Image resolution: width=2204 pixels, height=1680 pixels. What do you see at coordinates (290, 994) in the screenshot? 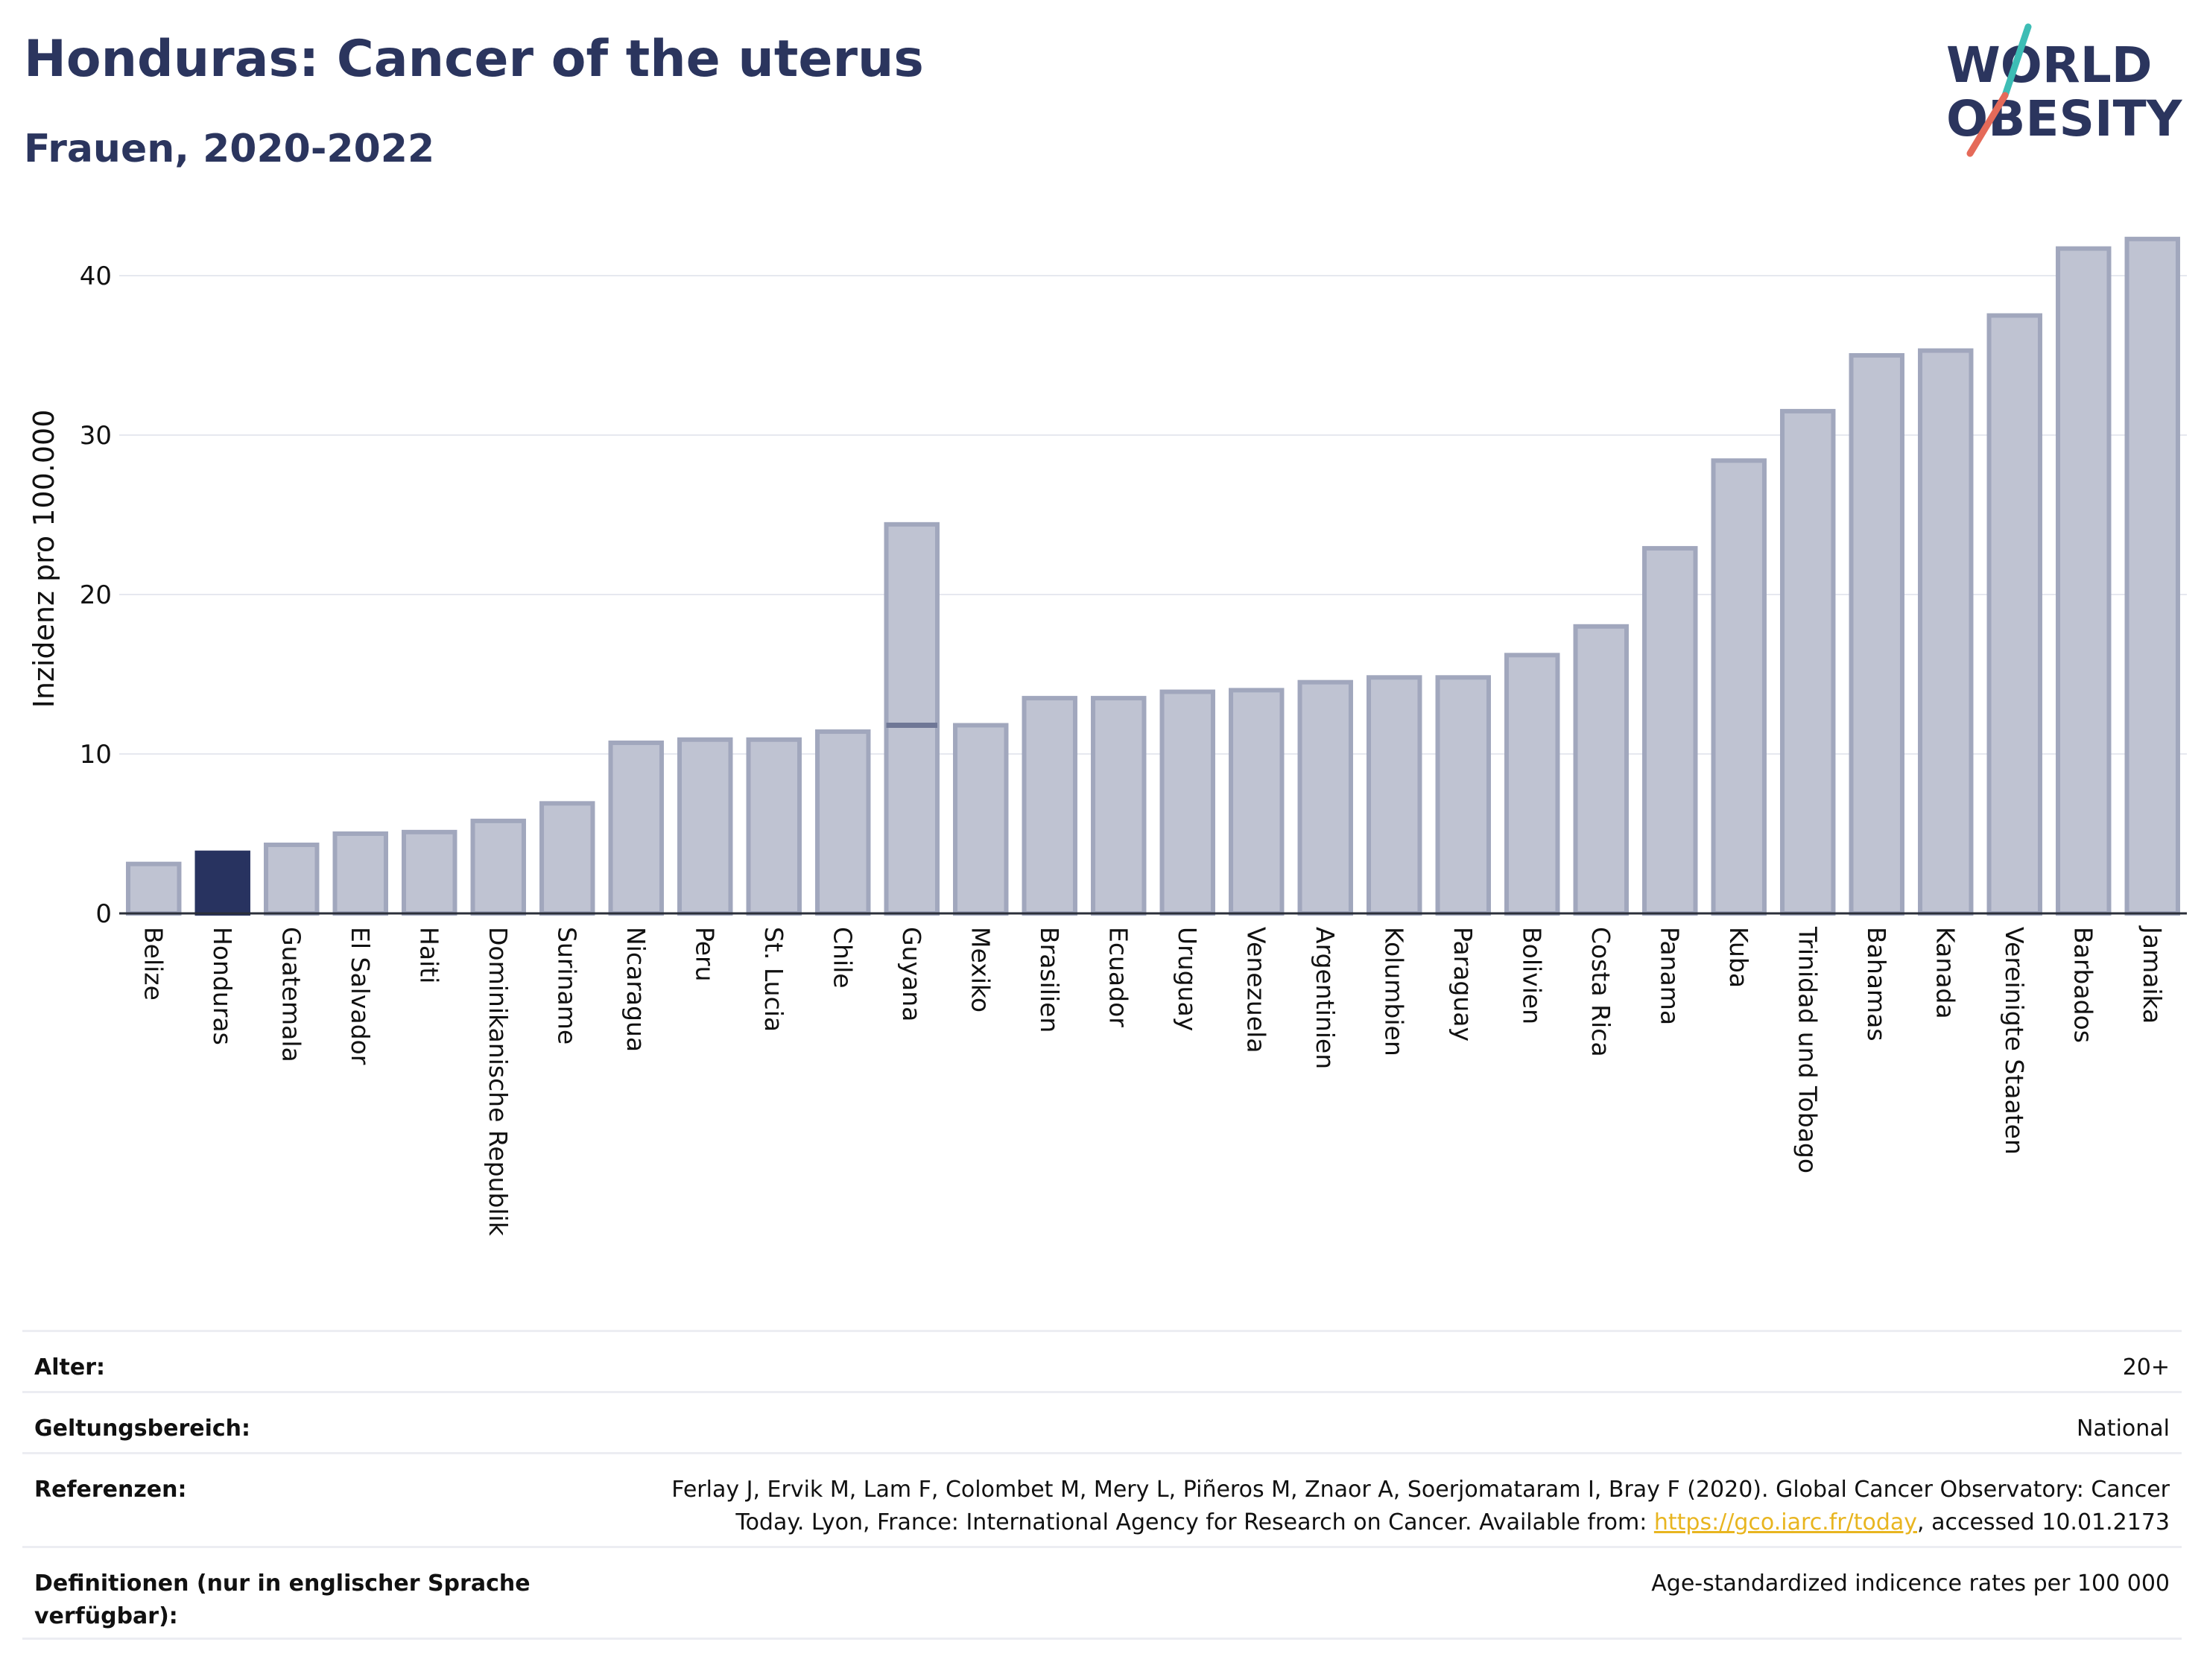
I see `x-category-label: Guatemala` at bounding box center [290, 994].